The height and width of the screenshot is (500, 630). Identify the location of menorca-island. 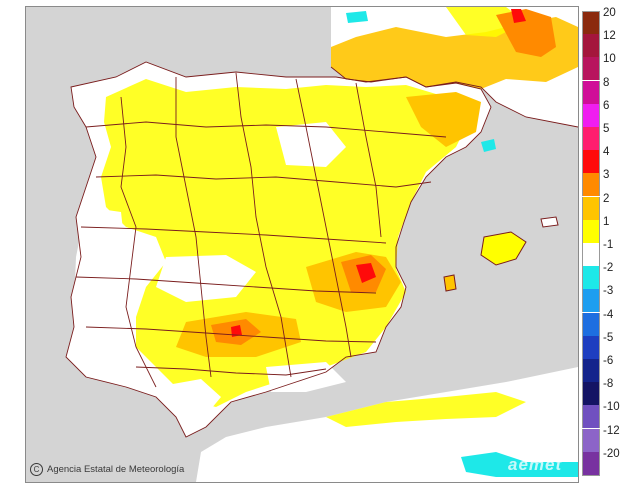
(549, 222).